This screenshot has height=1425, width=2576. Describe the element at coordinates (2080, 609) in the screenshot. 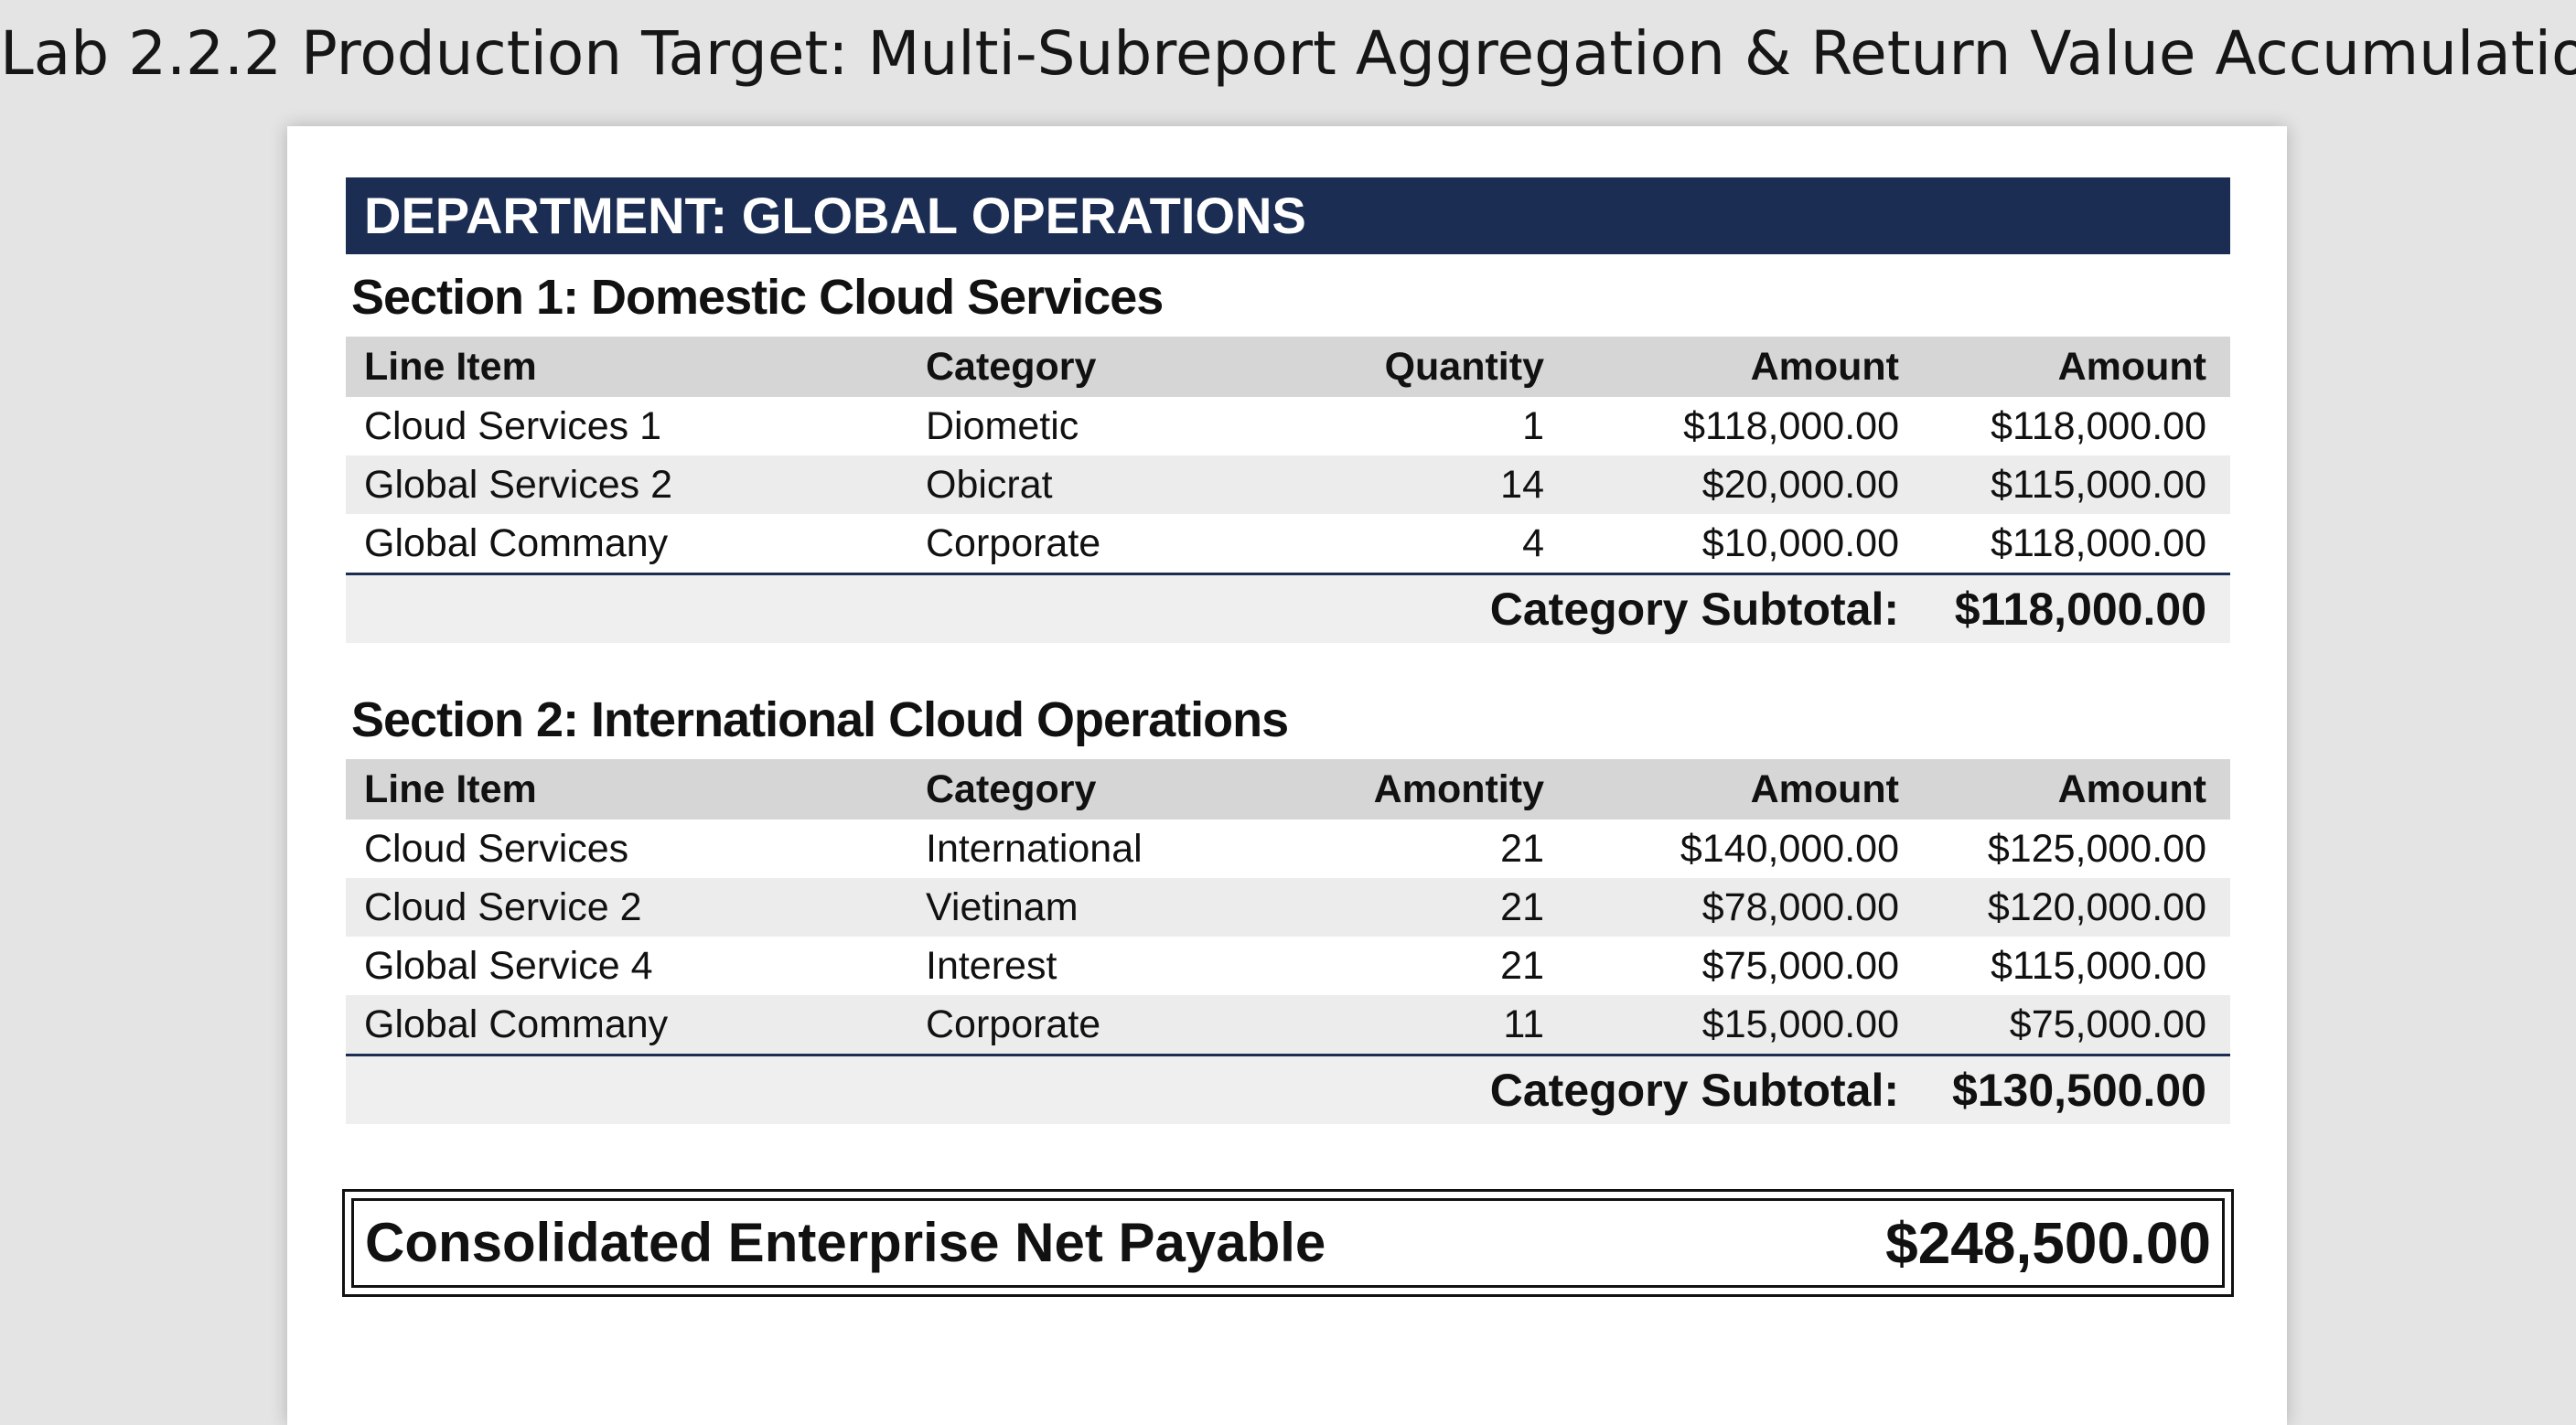

I see `subtotal-value: $118,000.00` at that location.